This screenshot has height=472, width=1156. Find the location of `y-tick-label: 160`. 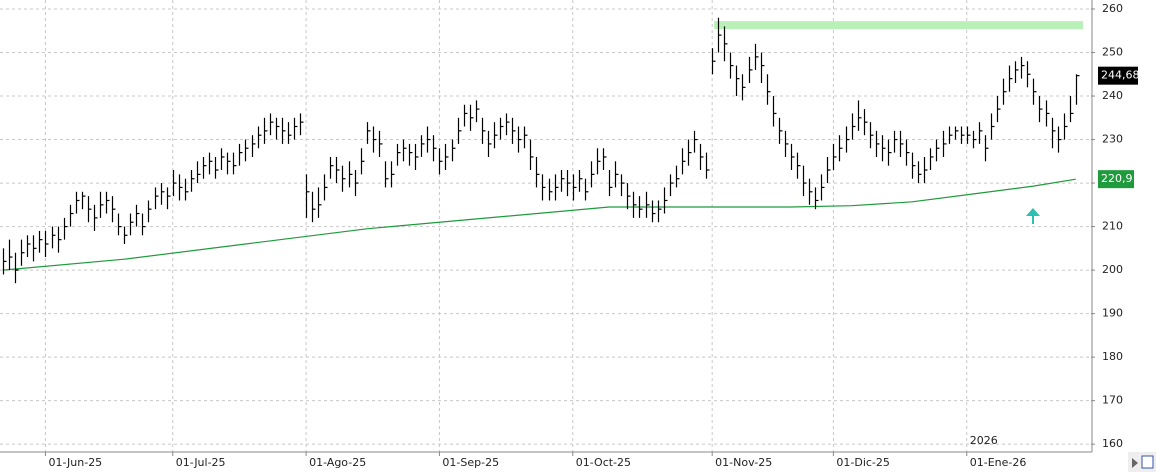

y-tick-label: 160 is located at coordinates (1112, 443).